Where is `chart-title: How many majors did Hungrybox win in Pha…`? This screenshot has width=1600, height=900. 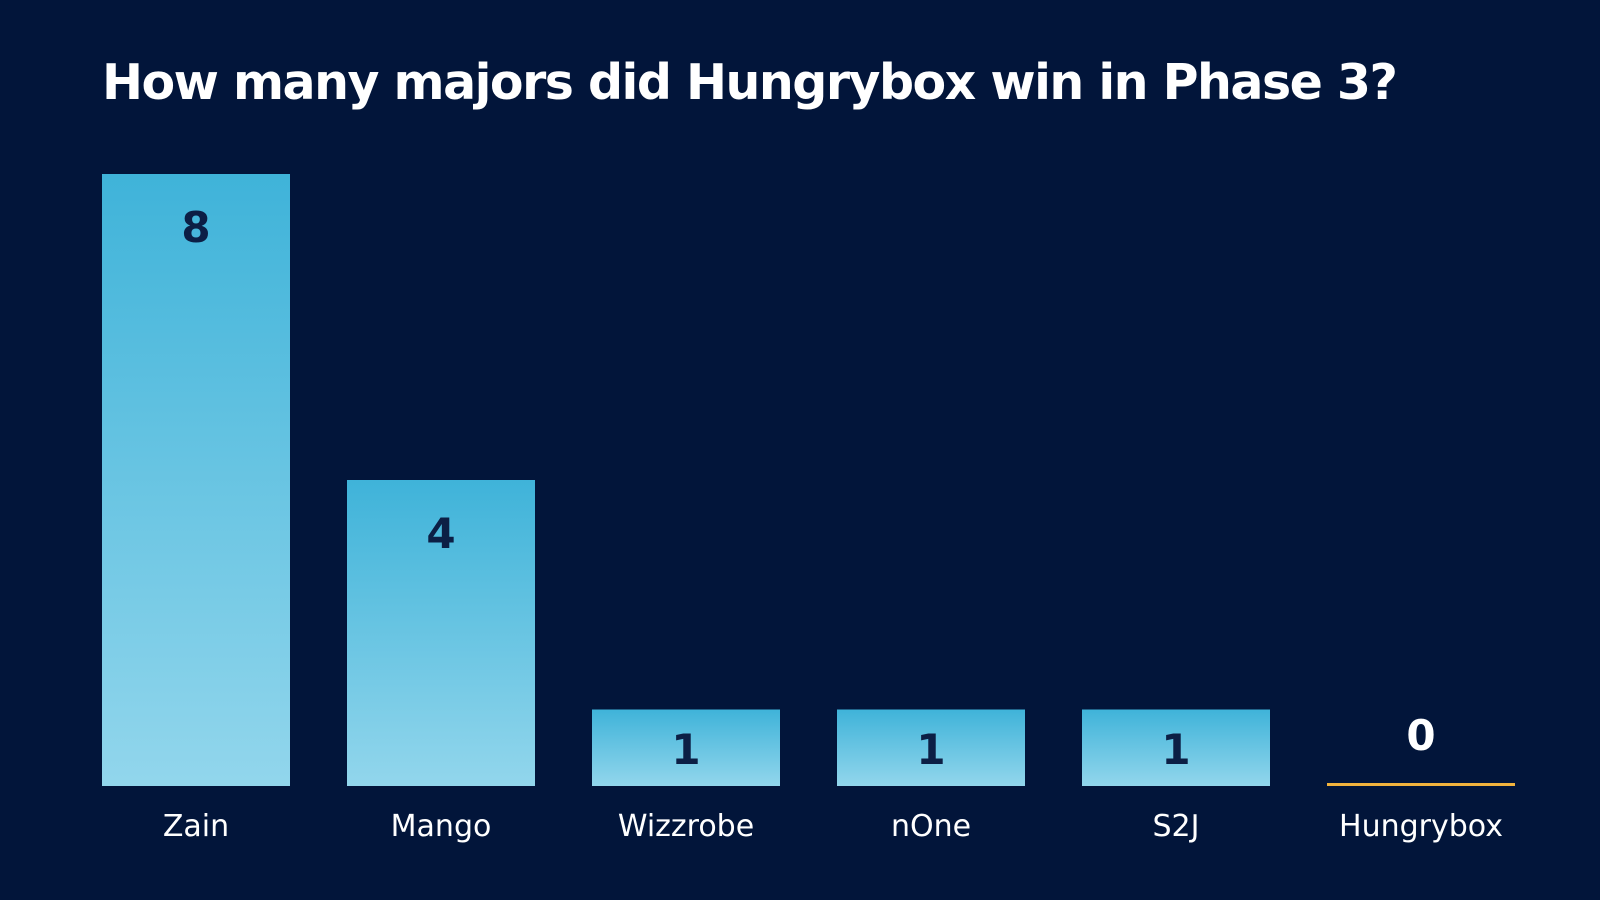 chart-title: How many majors did Hungrybox win in Pha… is located at coordinates (750, 82).